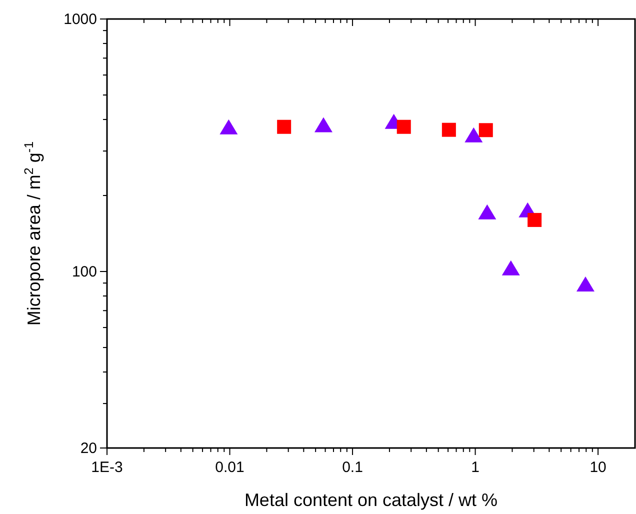 The image size is (636, 514). Describe the element at coordinates (88, 448) in the screenshot. I see `y-tick-label: 20` at that location.